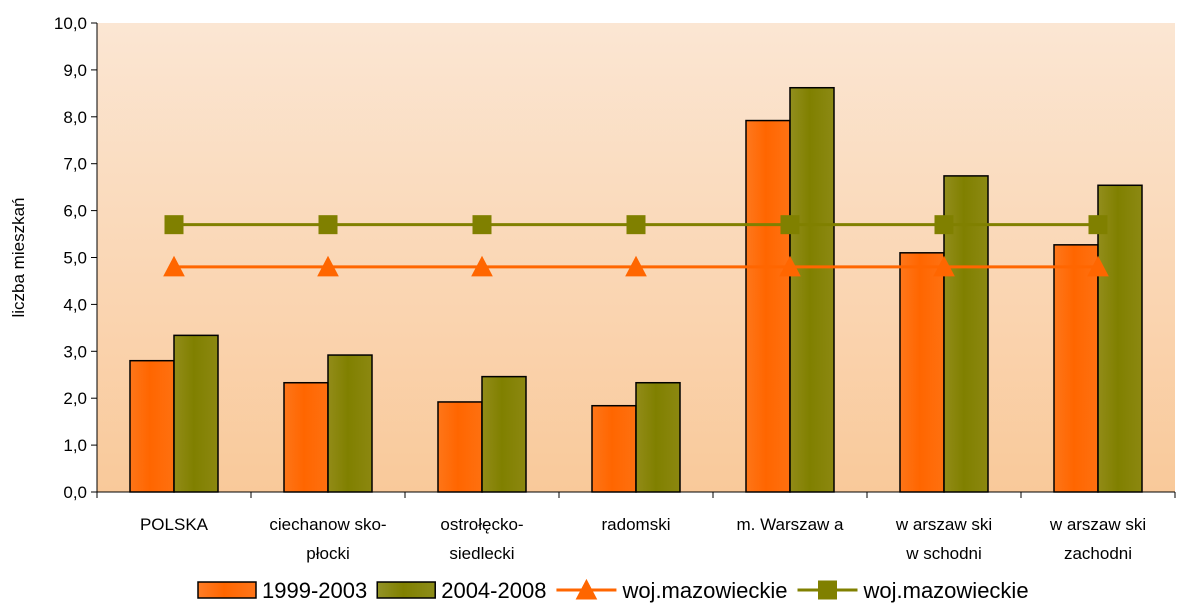  What do you see at coordinates (943, 553) in the screenshot?
I see `x-tick-label: w schodni` at bounding box center [943, 553].